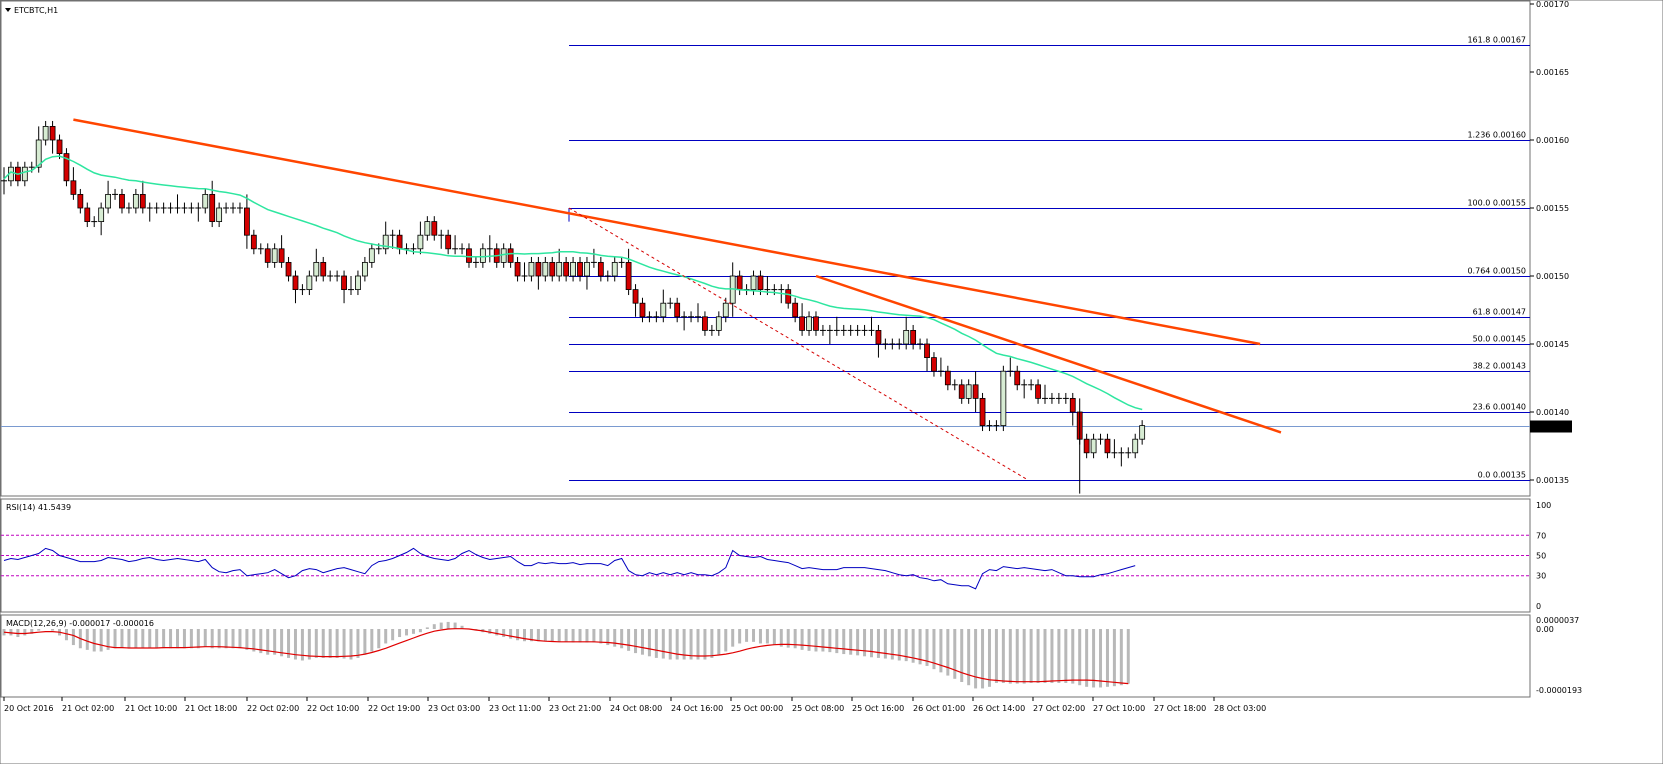 The height and width of the screenshot is (764, 1663). I want to click on macd-signal-line, so click(566, 656).